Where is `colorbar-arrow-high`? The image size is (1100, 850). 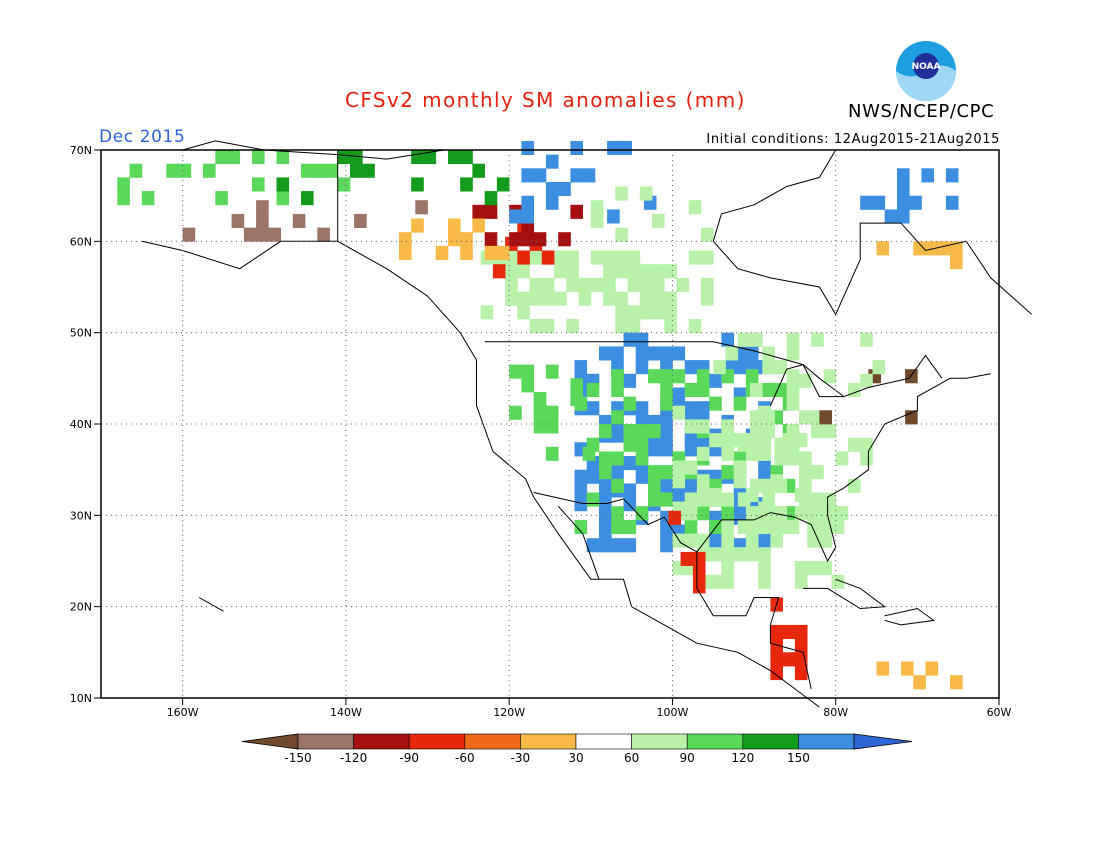
colorbar-arrow-high is located at coordinates (883, 741).